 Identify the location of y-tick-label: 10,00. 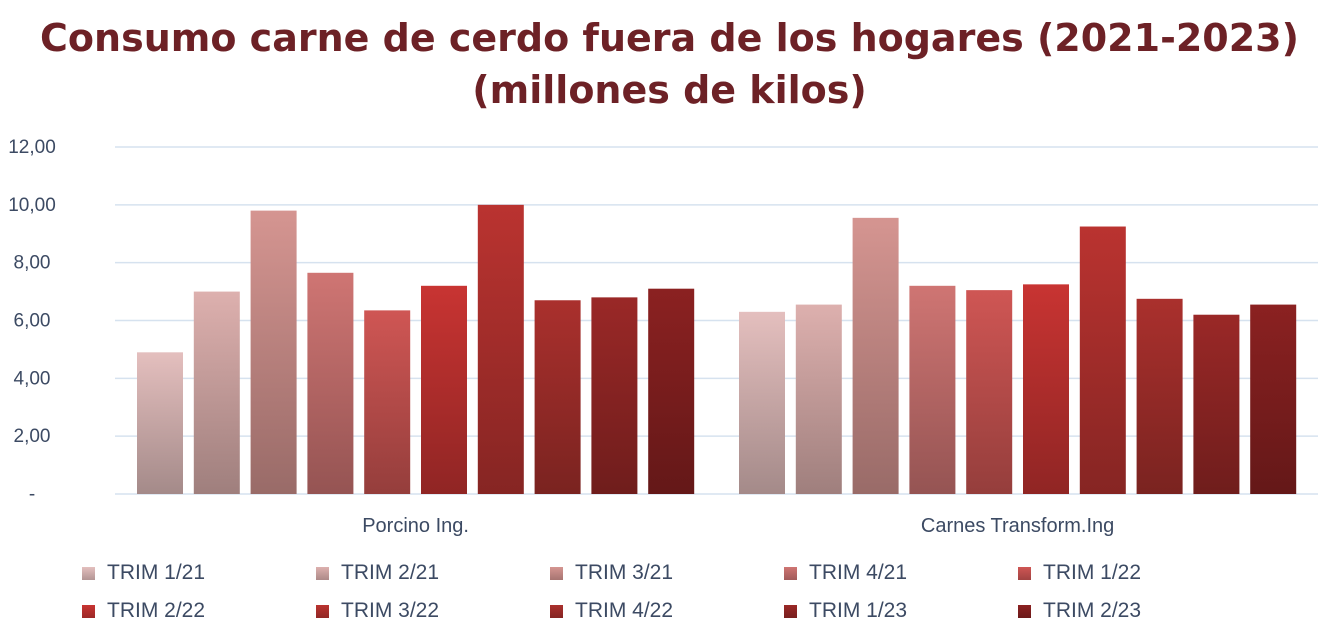
(32, 205).